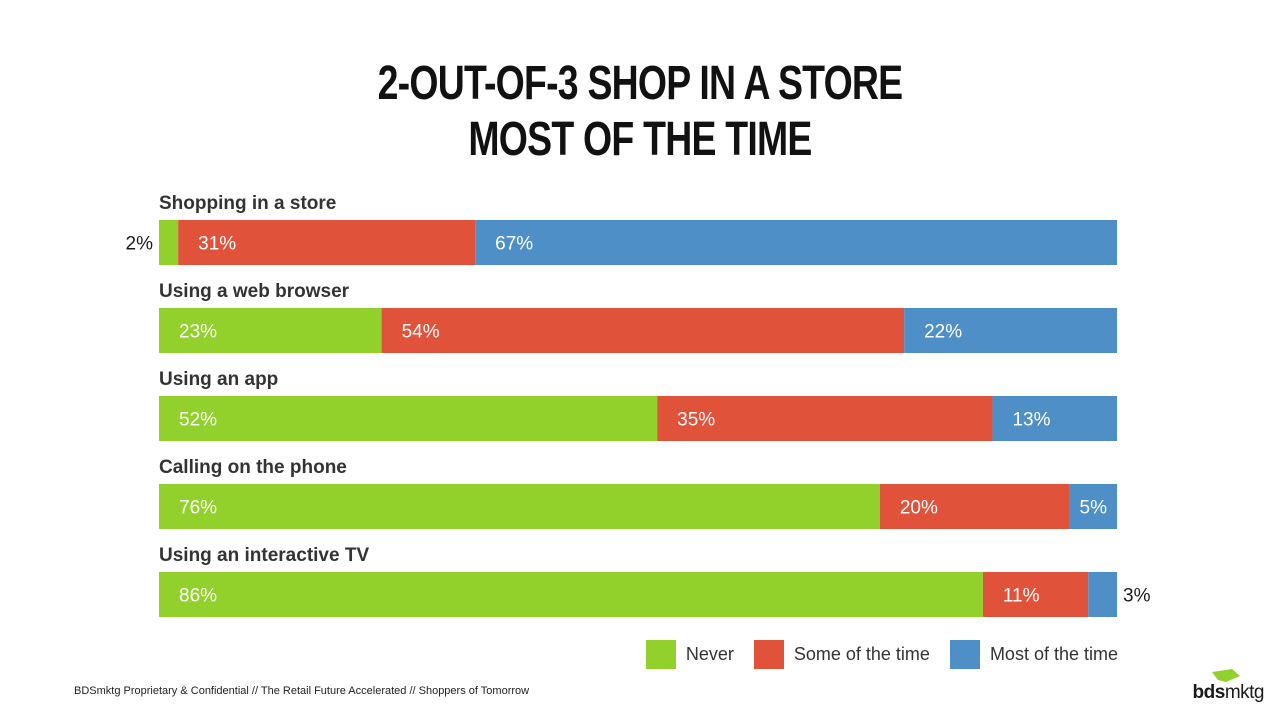 This screenshot has height=720, width=1280. I want to click on data-label-using-an-app-most: 13%, so click(1031, 420).